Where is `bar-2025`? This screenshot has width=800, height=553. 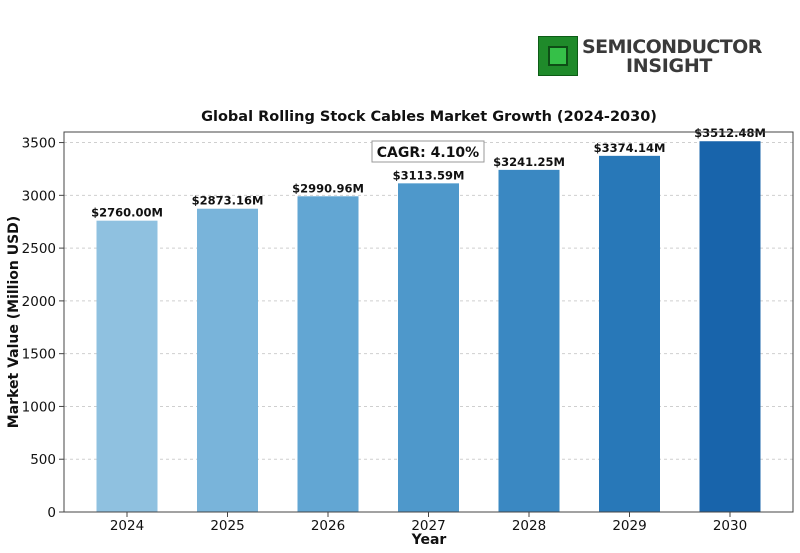
bar-2025 is located at coordinates (227, 360).